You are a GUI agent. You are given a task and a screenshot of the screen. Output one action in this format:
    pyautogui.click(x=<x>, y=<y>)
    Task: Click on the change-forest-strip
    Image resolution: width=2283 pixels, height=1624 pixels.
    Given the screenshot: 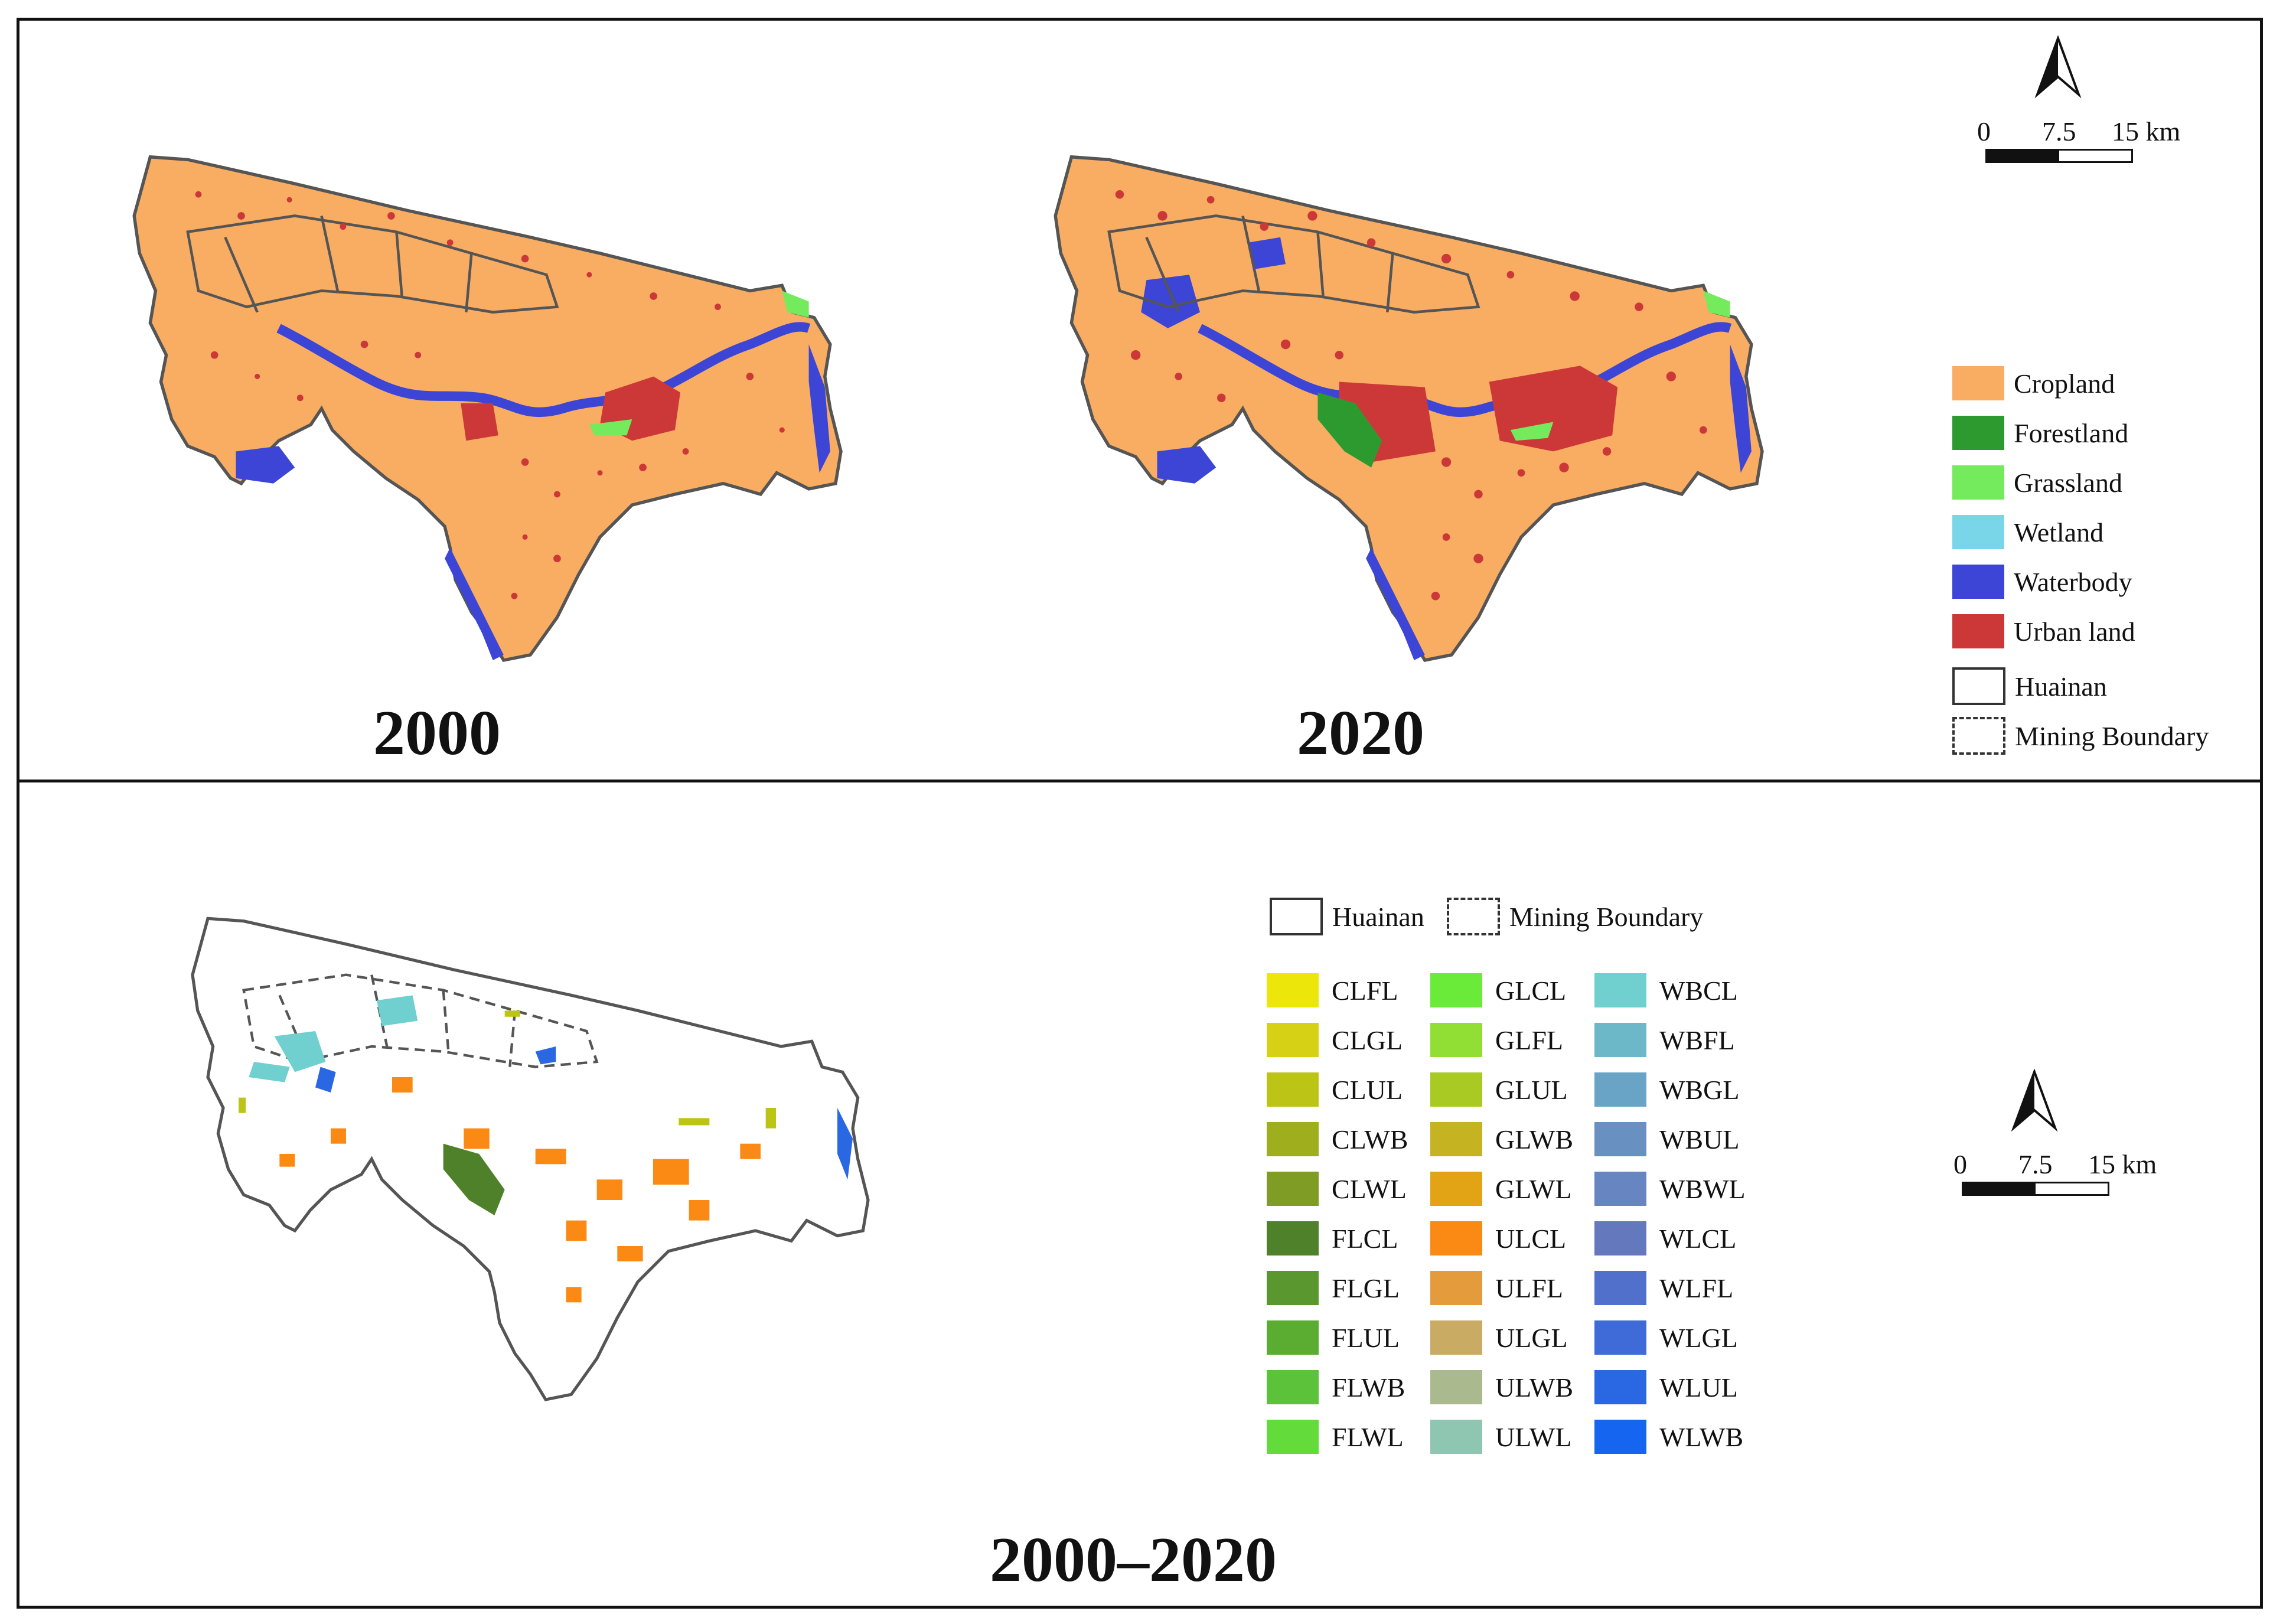 What is the action you would take?
    pyautogui.click(x=474, y=1179)
    